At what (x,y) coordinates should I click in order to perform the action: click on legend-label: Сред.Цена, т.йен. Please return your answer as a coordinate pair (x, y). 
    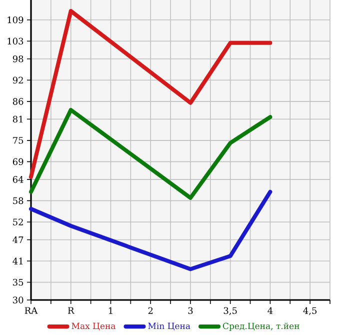
    Looking at the image, I should click on (261, 326).